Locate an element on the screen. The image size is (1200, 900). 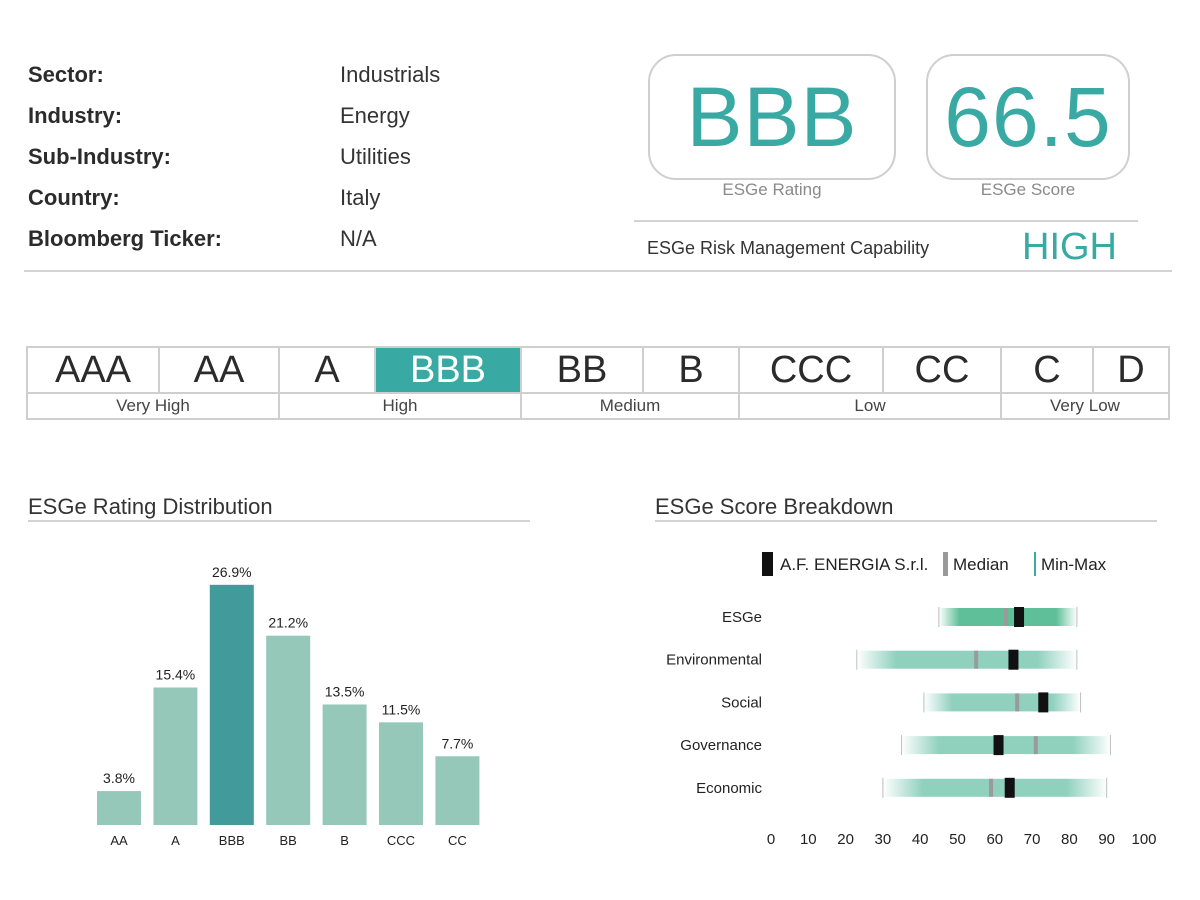
legend-company-label: A.F. ENERGIA S.r.l. is located at coordinates (854, 564).